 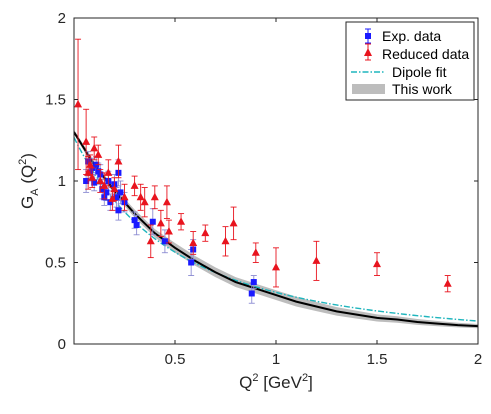 I want to click on legend-exp-marker, so click(x=368, y=36).